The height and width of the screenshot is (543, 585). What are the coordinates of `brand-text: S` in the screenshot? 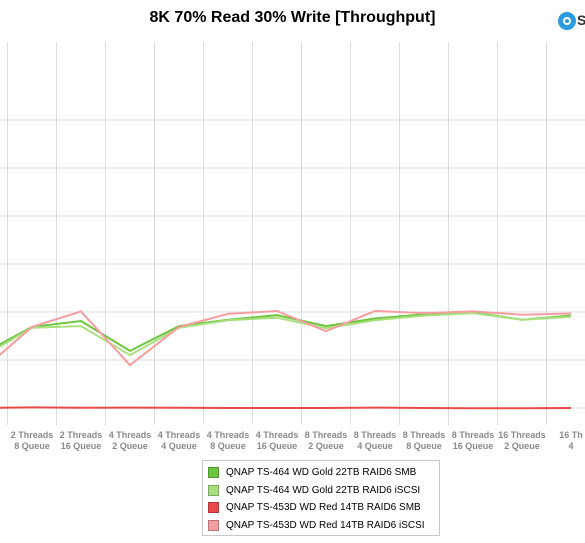 It's located at (581, 20).